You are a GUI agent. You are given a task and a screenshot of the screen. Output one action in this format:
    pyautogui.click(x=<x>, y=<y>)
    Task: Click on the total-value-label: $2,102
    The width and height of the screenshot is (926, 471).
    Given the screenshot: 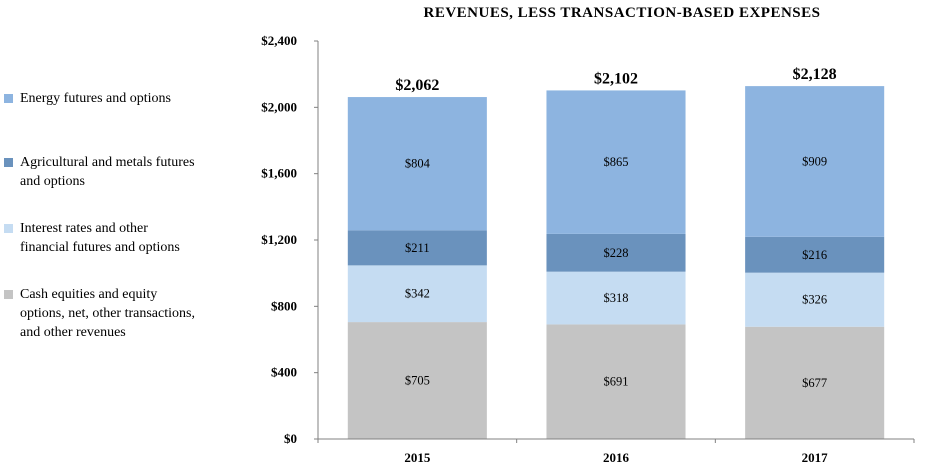 What is the action you would take?
    pyautogui.click(x=616, y=78)
    